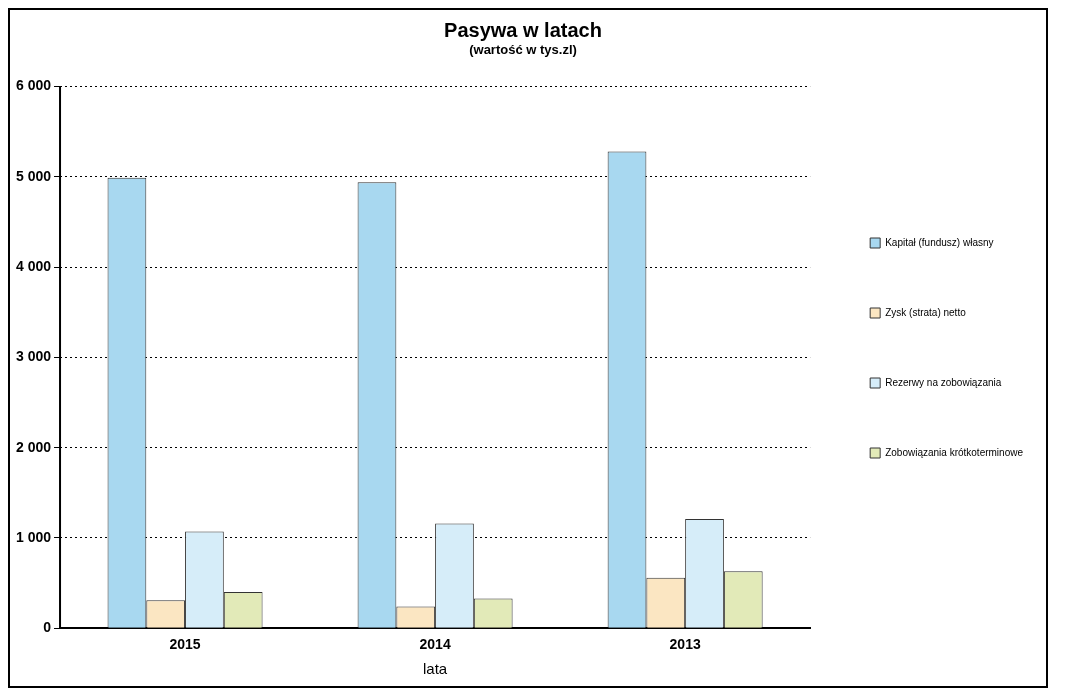 Image resolution: width=1068 pixels, height=699 pixels. I want to click on legend-label: Kapitał (fundusz) własny, so click(939, 242).